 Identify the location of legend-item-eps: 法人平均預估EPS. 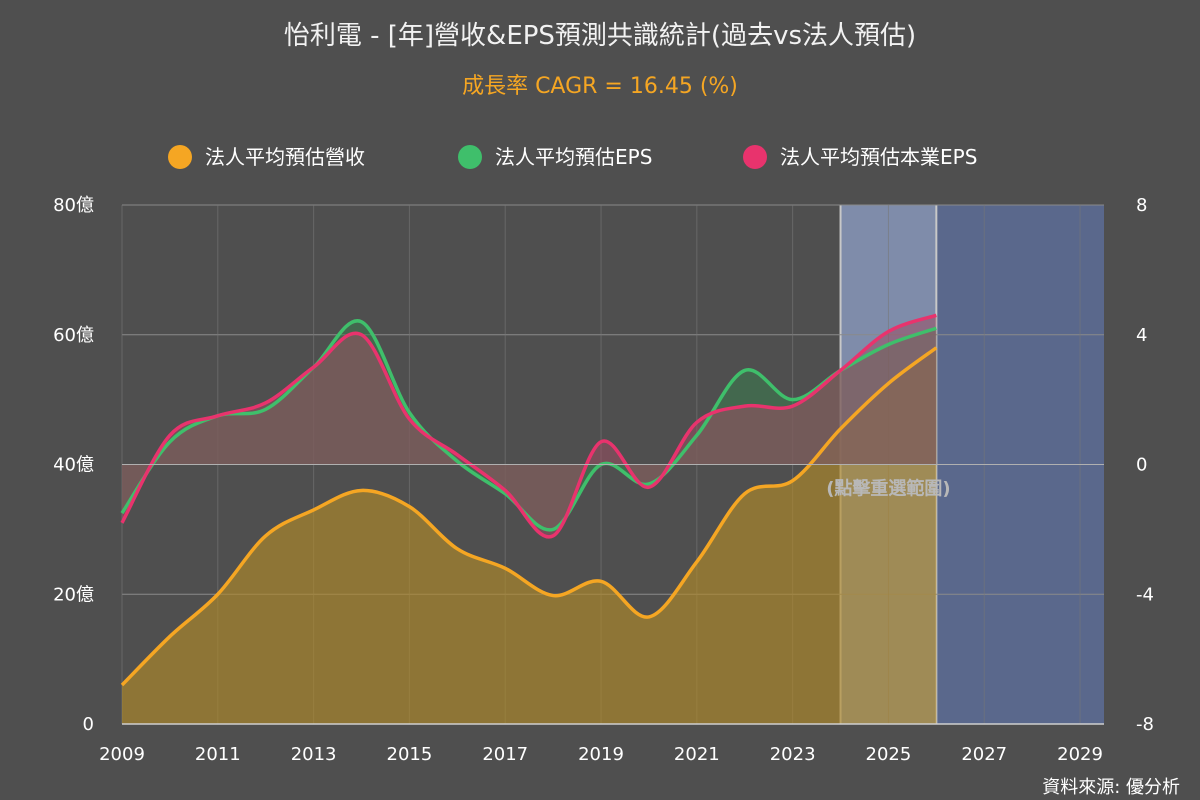
(555, 157).